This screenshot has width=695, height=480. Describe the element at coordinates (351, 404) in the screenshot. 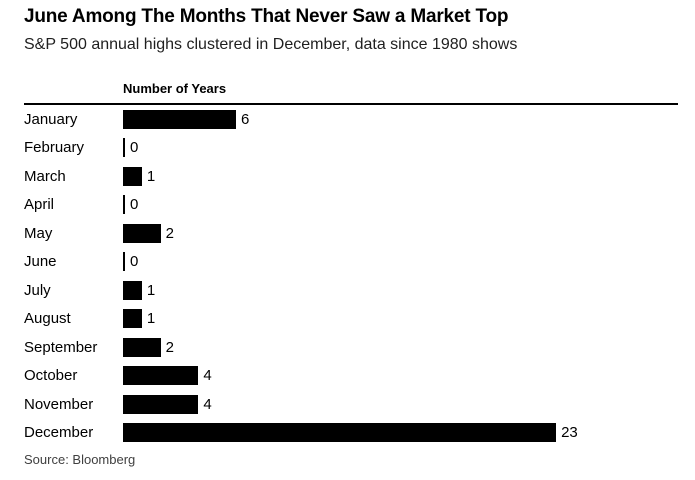

I see `chart-row: November 4` at that location.